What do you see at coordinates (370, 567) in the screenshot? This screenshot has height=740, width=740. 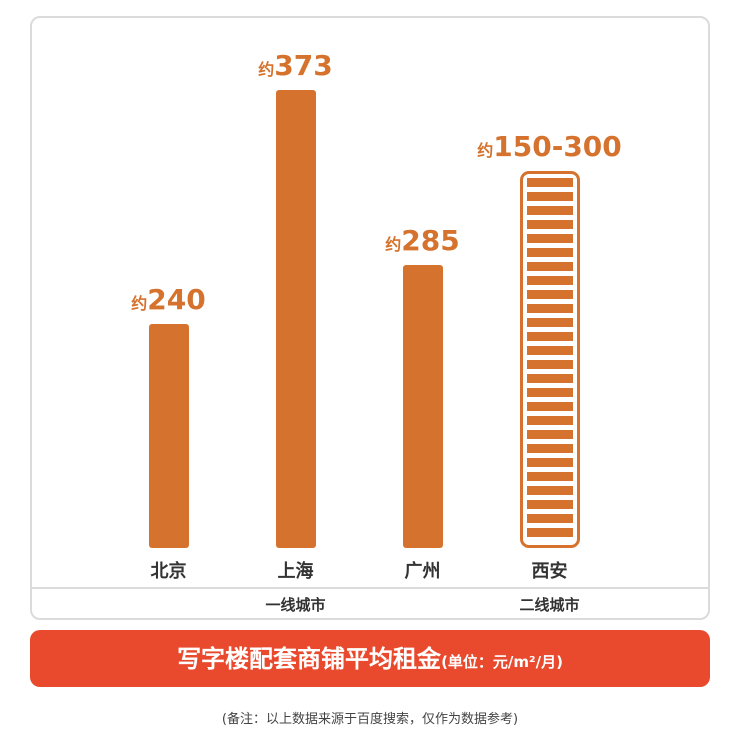 I see `cities-row: 北京 上海 广州 西安` at bounding box center [370, 567].